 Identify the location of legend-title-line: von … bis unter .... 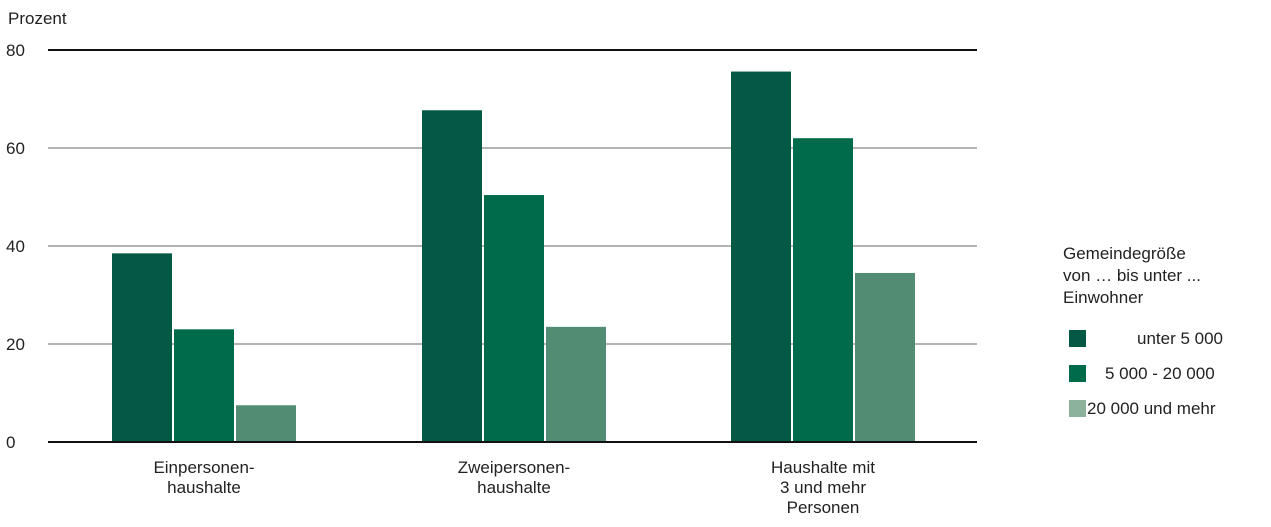
(1132, 275).